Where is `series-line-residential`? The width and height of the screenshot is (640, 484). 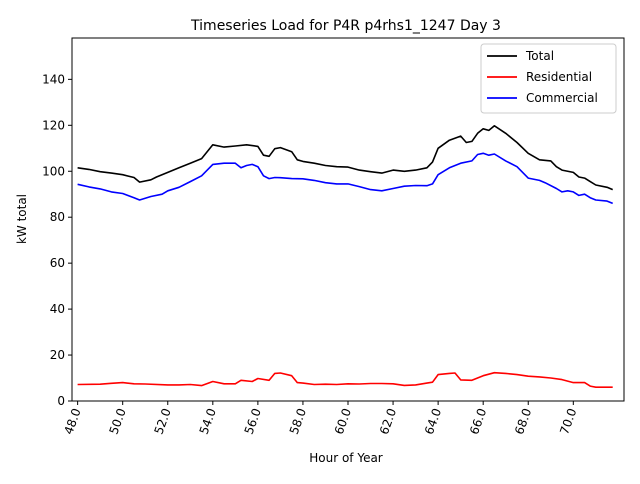
series-line-residential is located at coordinates (345, 380).